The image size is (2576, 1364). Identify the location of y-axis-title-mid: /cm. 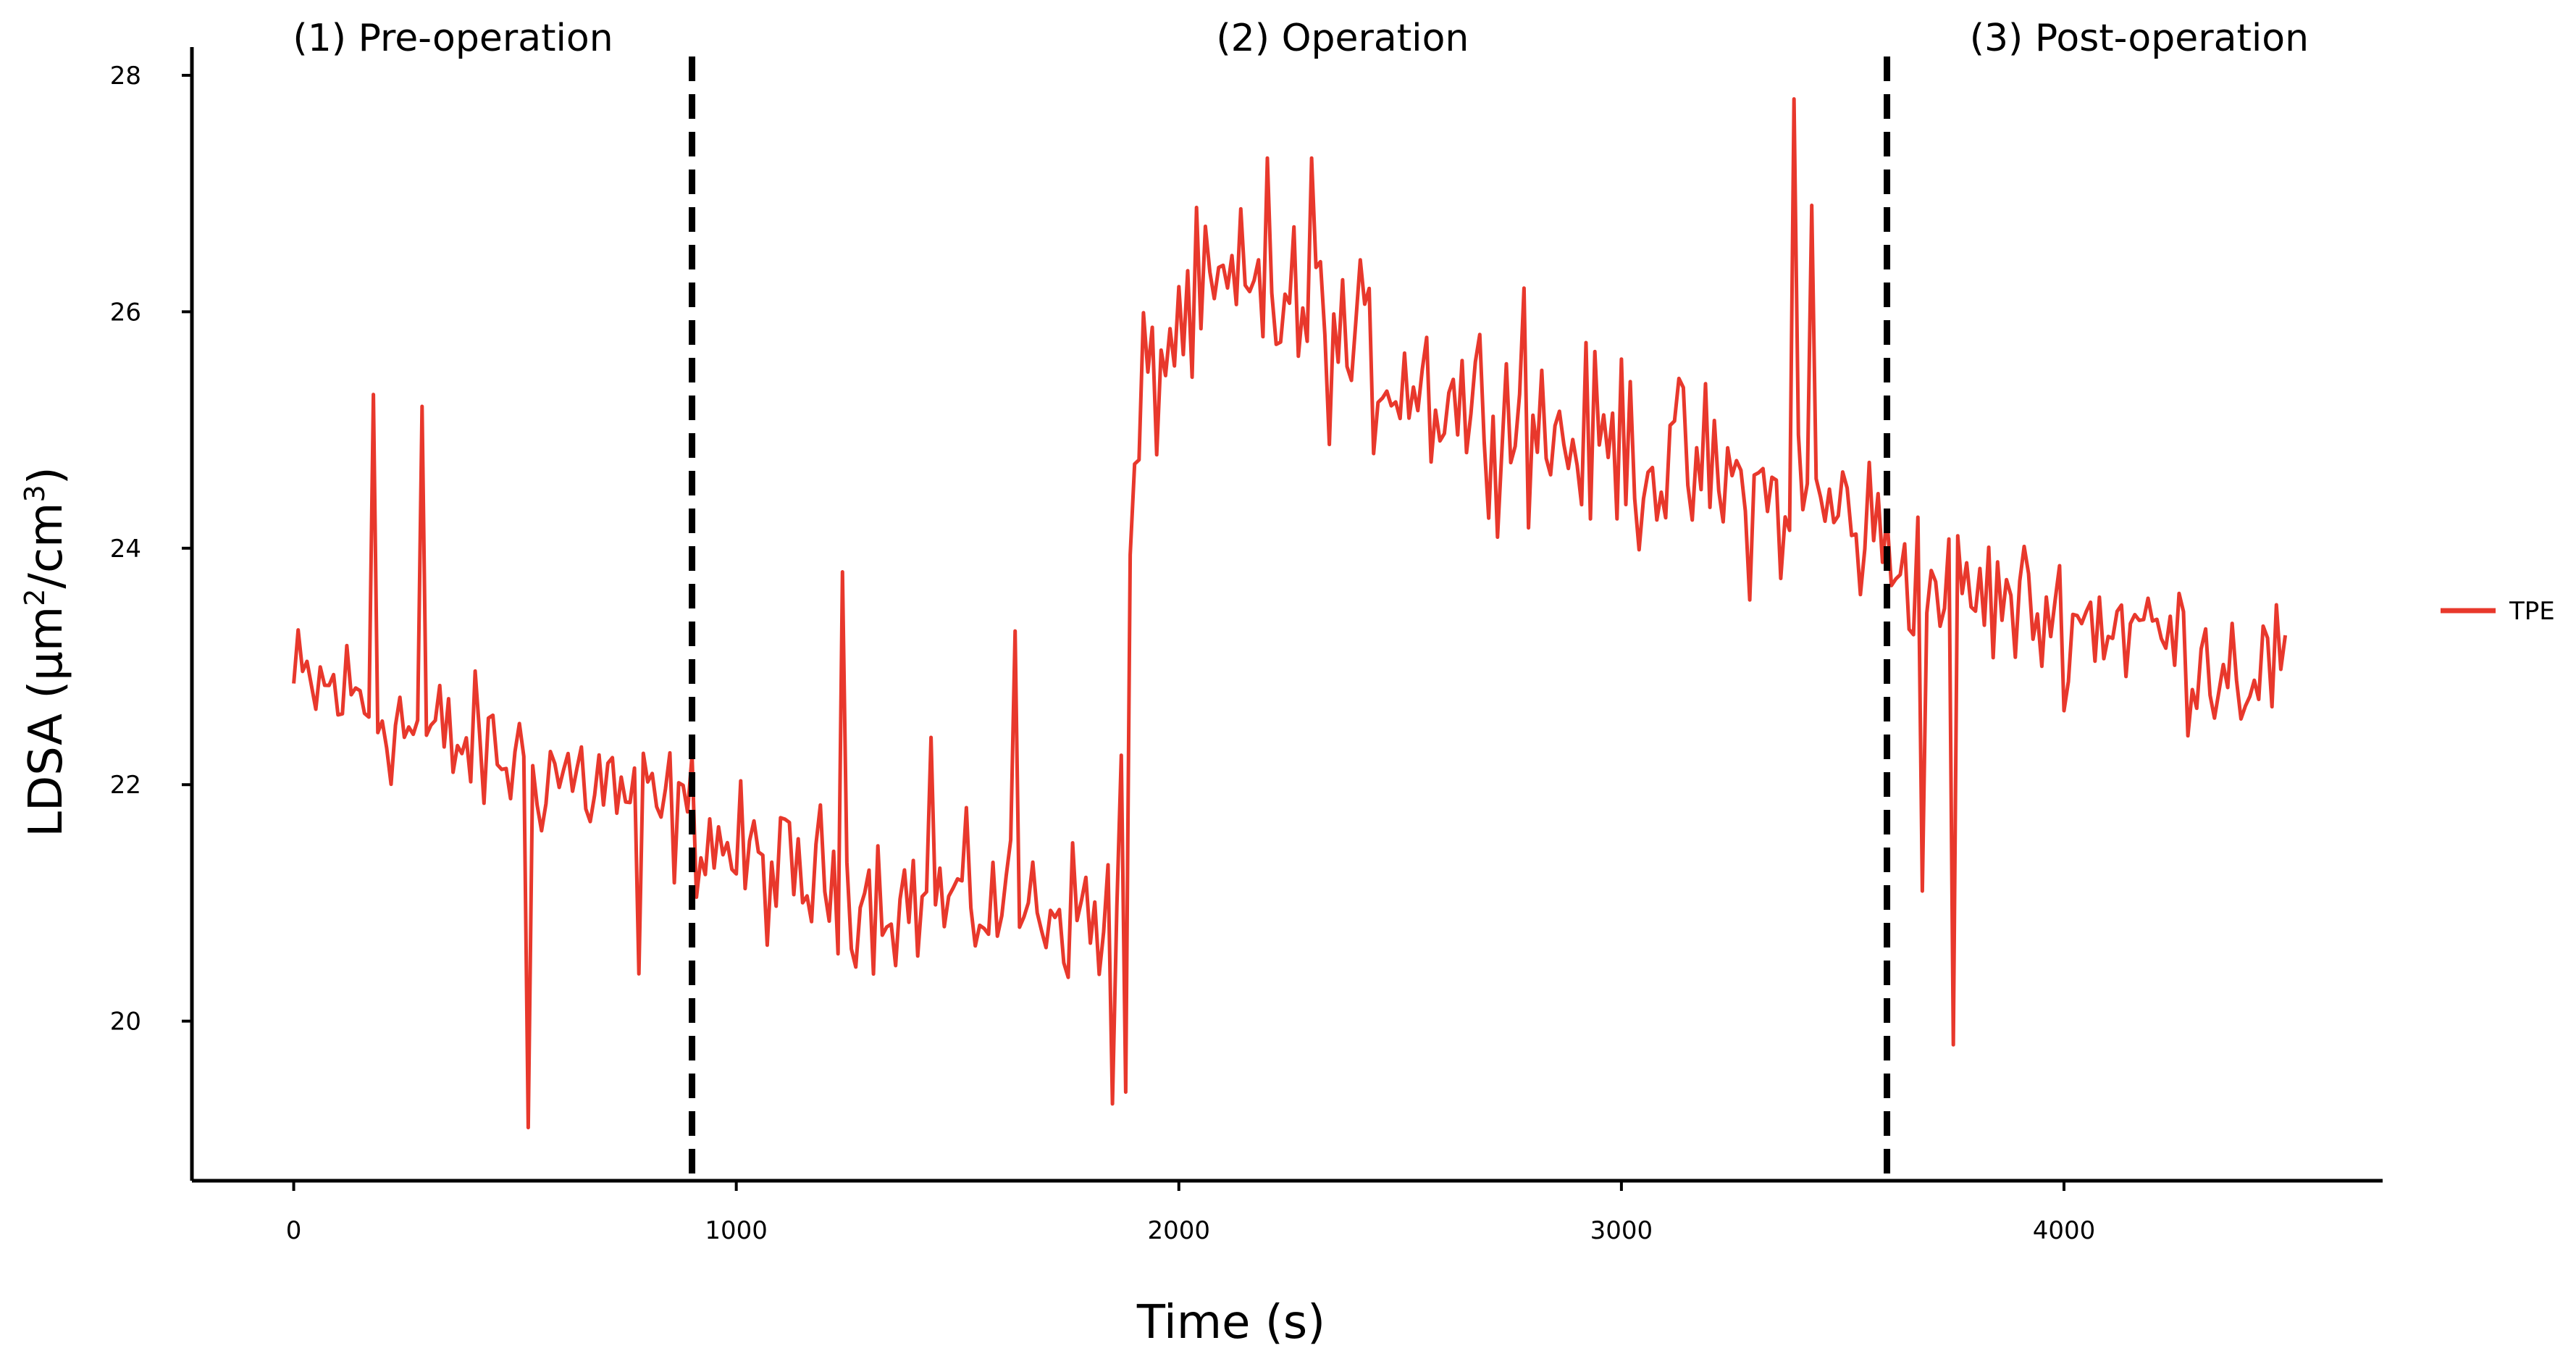
(46, 545).